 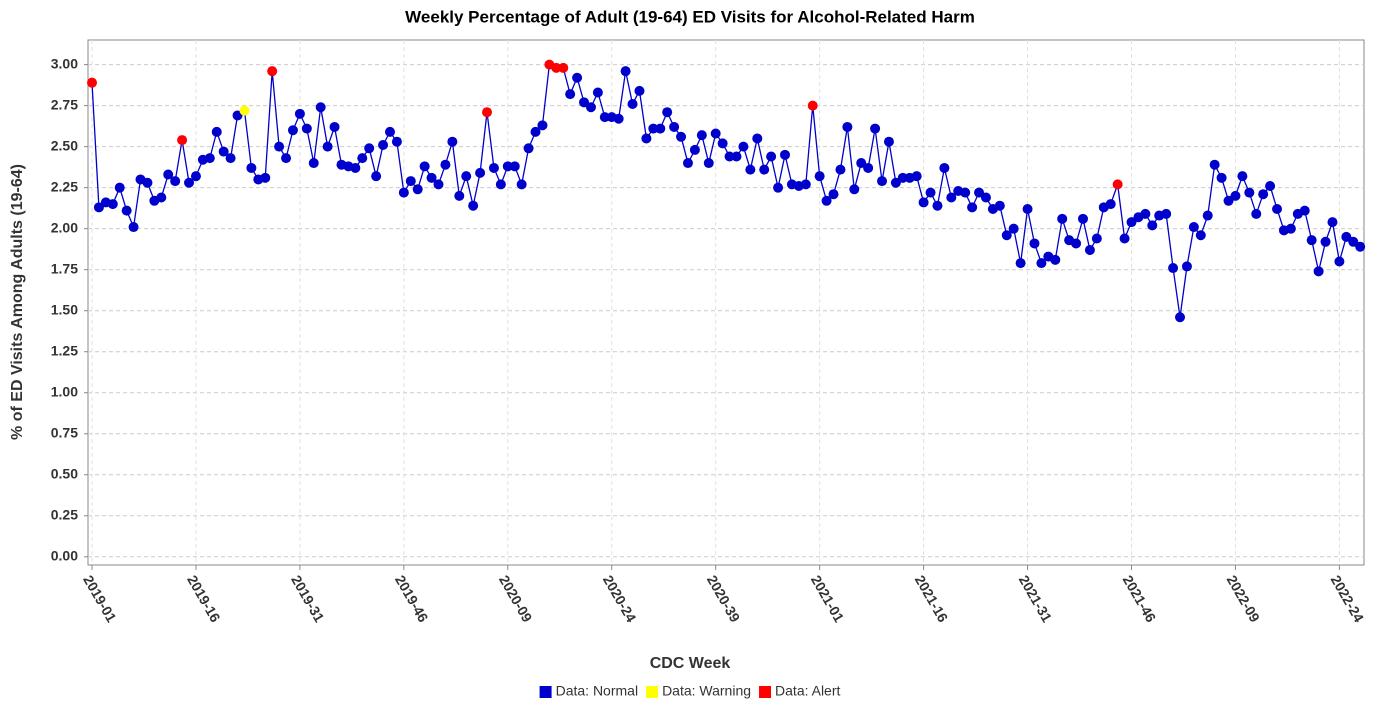 I want to click on y-tick-label: 0.50, so click(x=64, y=473).